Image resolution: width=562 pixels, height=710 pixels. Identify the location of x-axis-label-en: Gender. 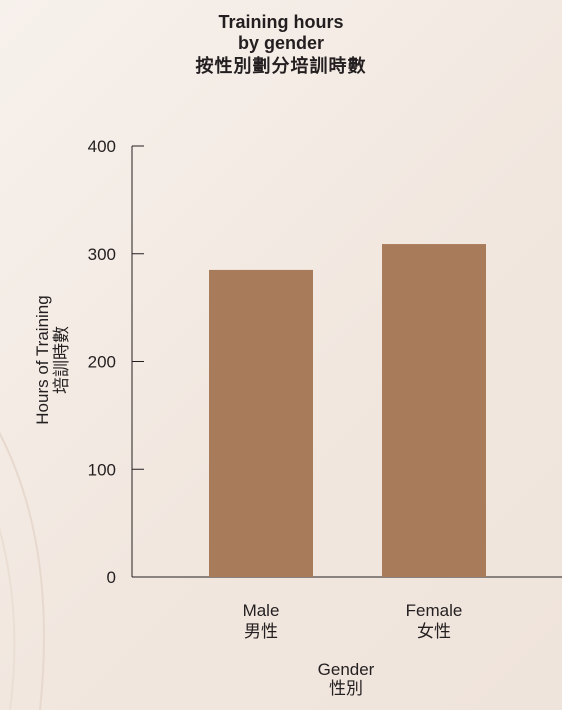
(346, 669).